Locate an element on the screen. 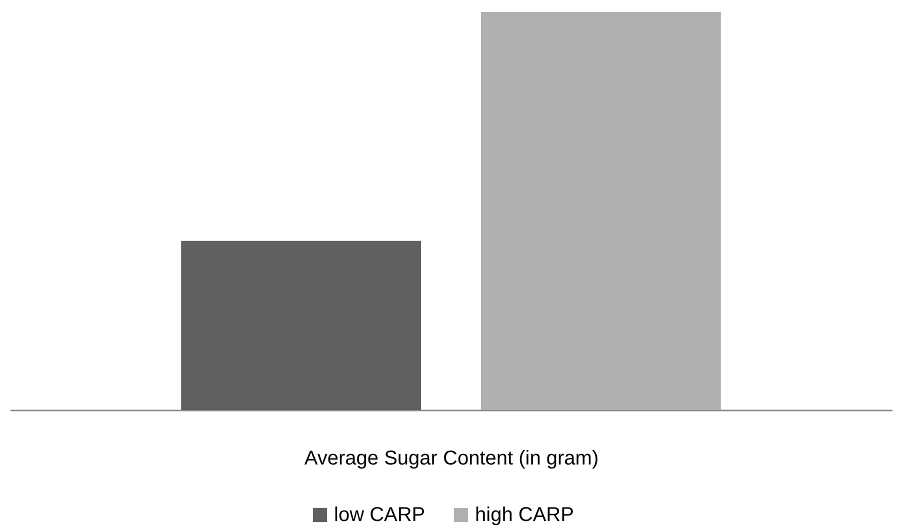  legend-label: high CARP is located at coordinates (524, 515).